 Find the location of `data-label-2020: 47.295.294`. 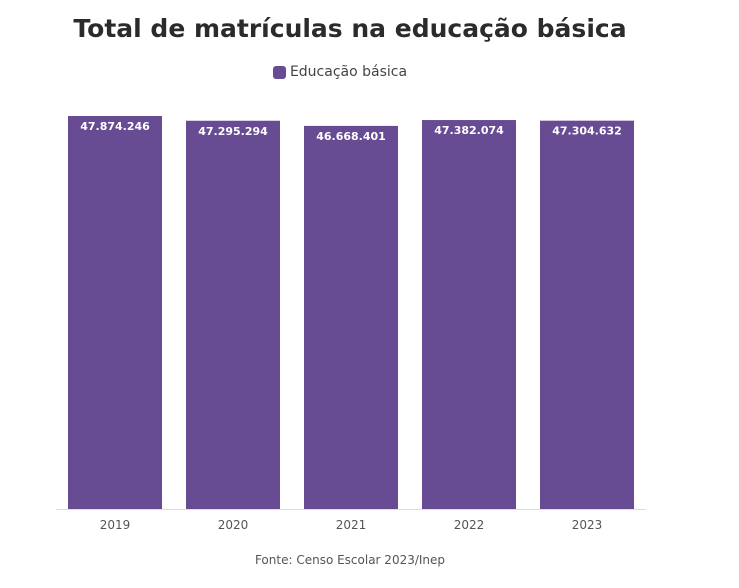

data-label-2020: 47.295.294 is located at coordinates (233, 131).